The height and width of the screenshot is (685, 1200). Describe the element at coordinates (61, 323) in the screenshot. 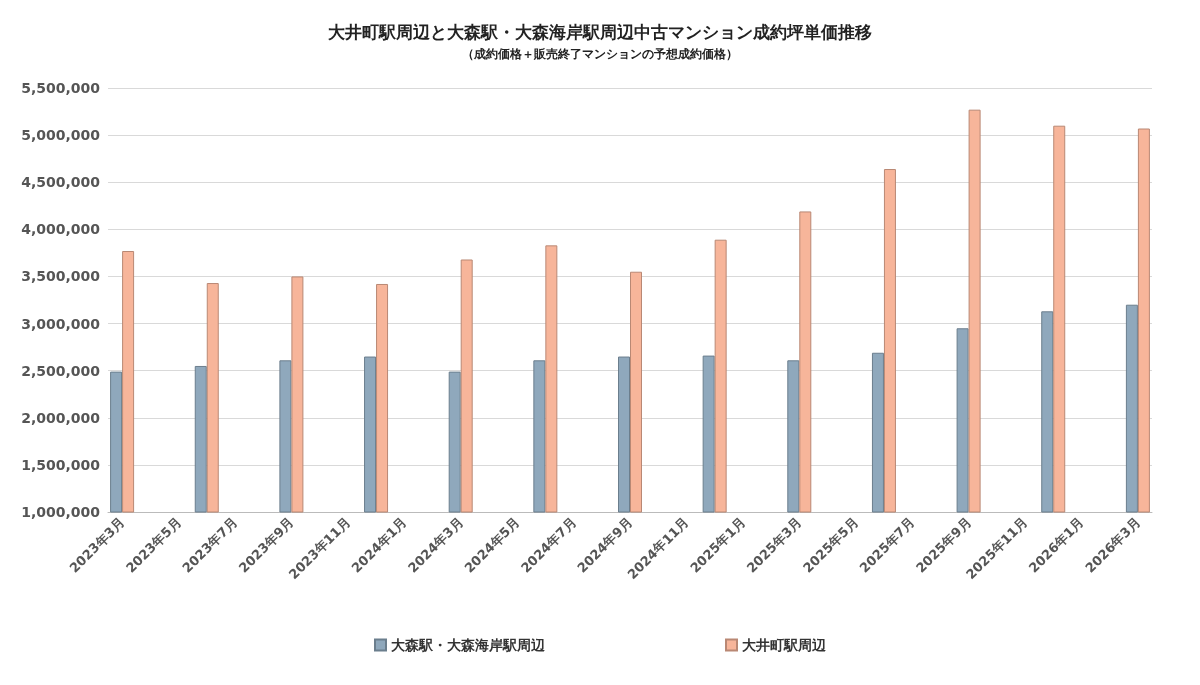

I see `y-tick-label: 3,000,000` at that location.